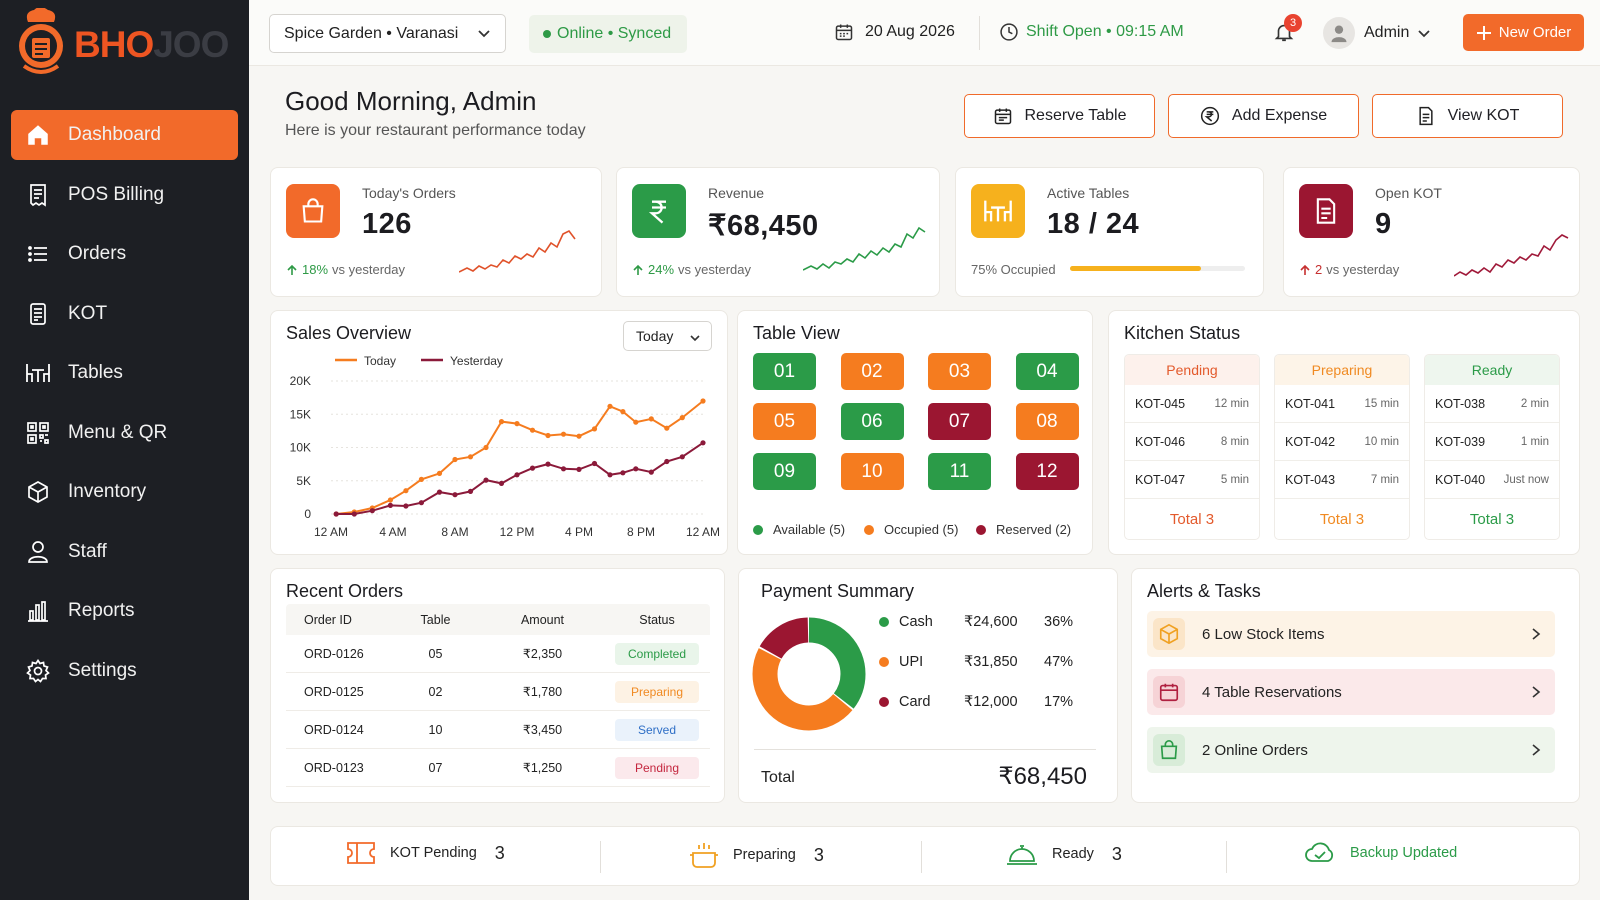 This screenshot has height=900, width=1600. What do you see at coordinates (1351, 692) in the screenshot?
I see `alert-table-reservations: 4 Table Reservations` at bounding box center [1351, 692].